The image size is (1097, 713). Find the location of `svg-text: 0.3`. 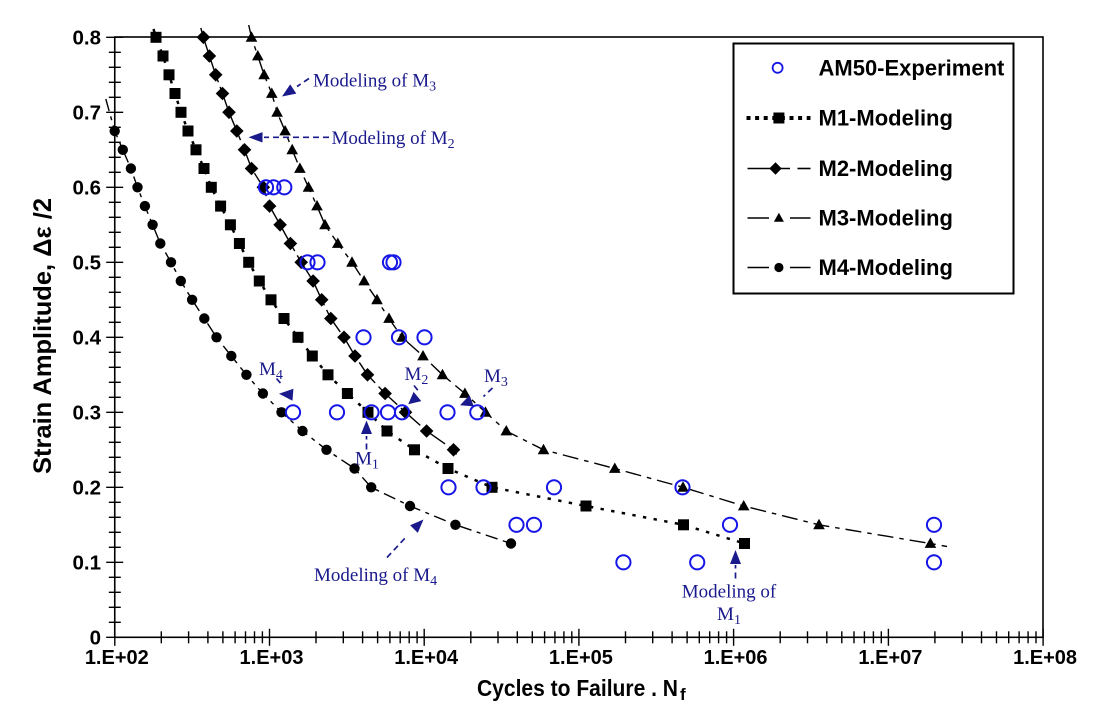

svg-text: 0.3 is located at coordinates (87, 412).